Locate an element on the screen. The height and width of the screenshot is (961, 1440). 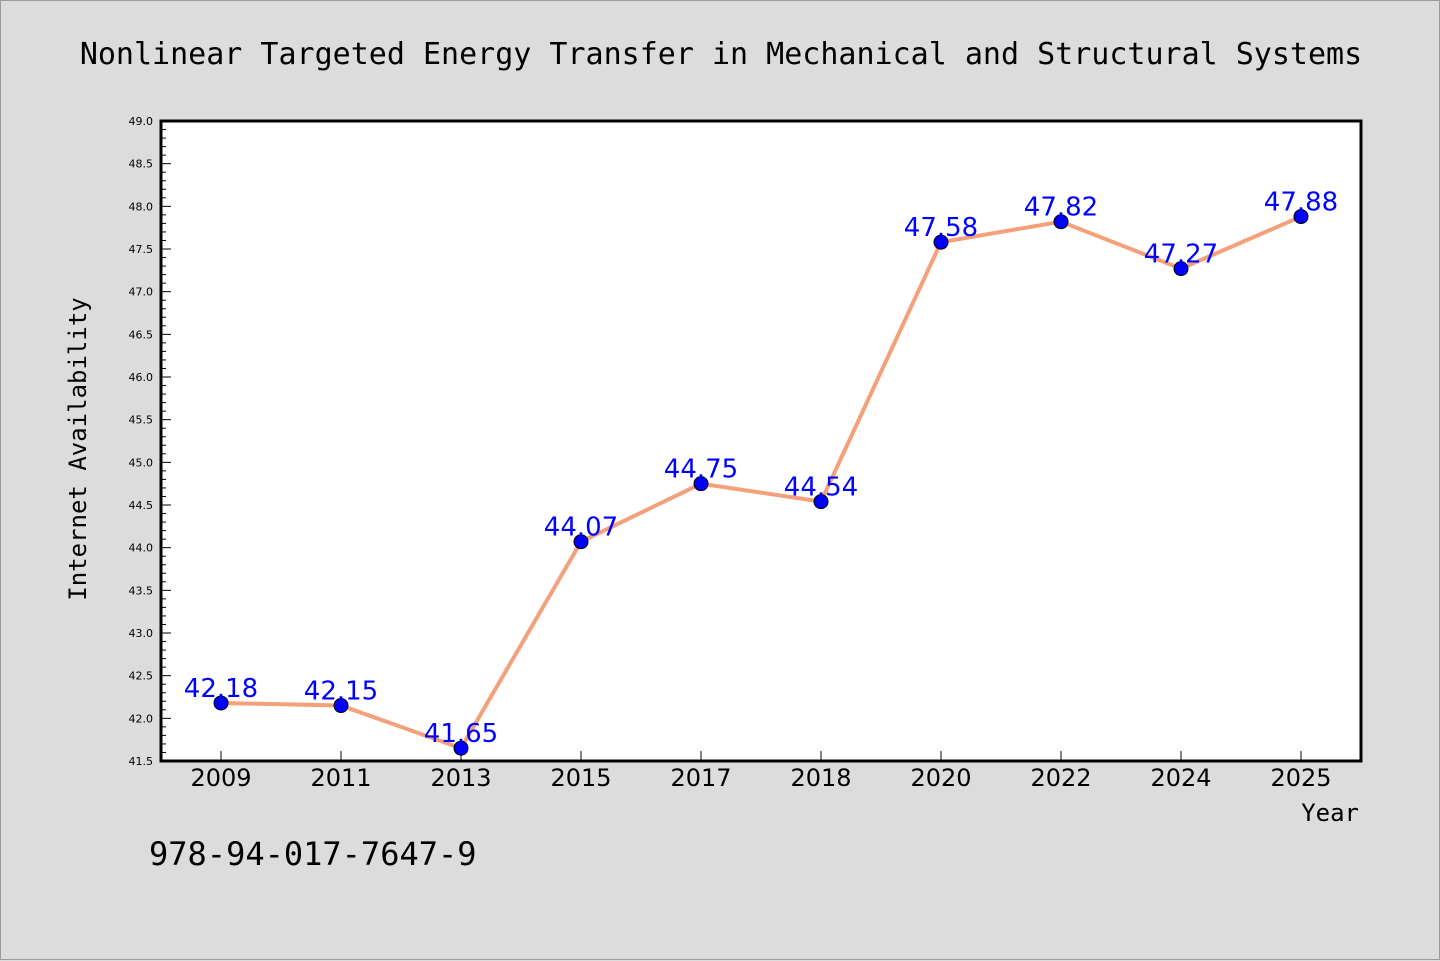
x-tick-label: 2022 is located at coordinates (1060, 778).